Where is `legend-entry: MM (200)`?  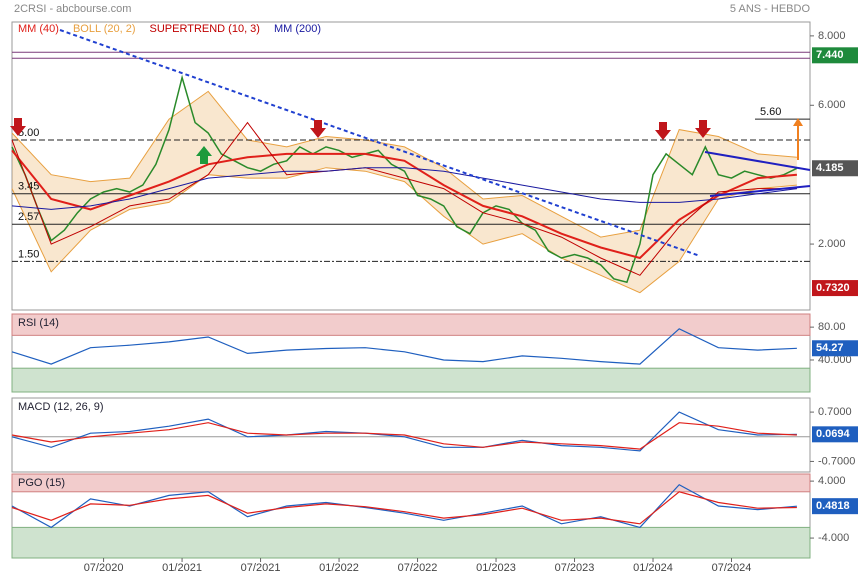
legend-entry: MM (200) is located at coordinates (297, 29).